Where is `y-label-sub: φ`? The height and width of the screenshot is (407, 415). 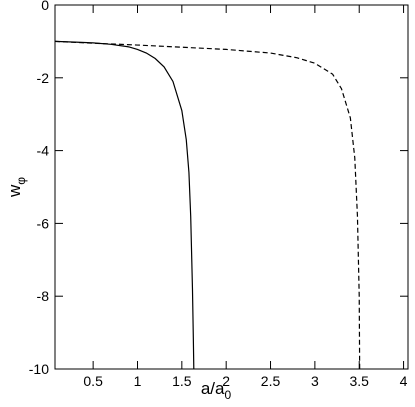
y-label-sub: φ is located at coordinates (21, 181).